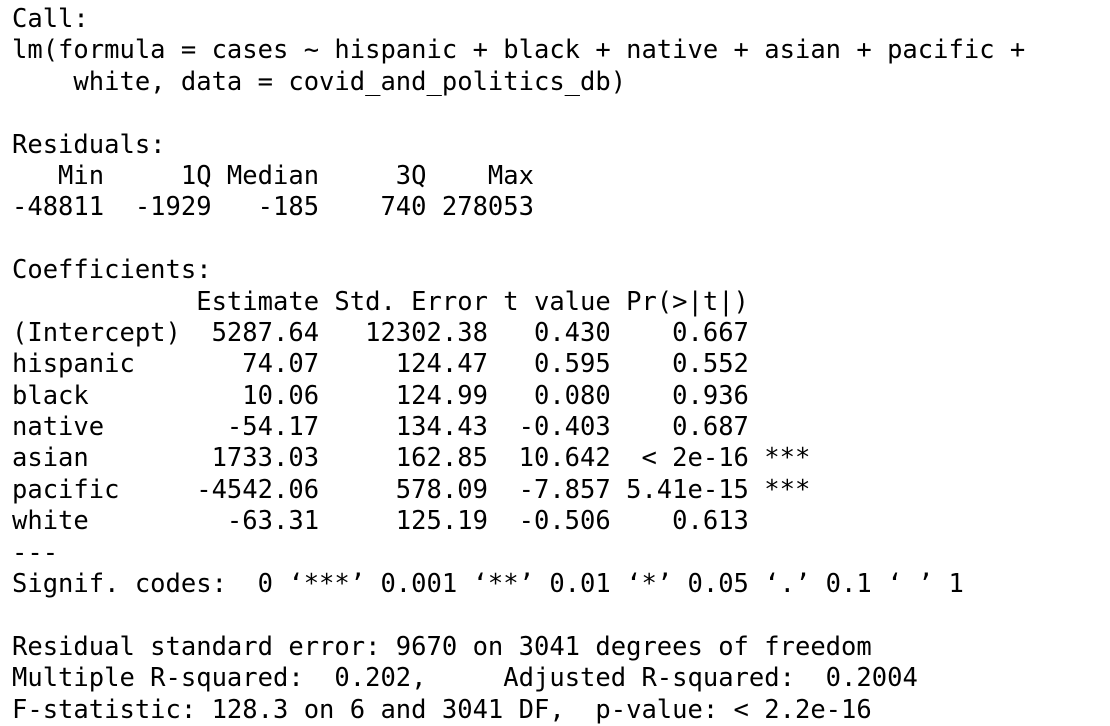 This screenshot has height=726, width=1110. Describe the element at coordinates (89, 144) in the screenshot. I see `residuals-header: Residuals:` at that location.